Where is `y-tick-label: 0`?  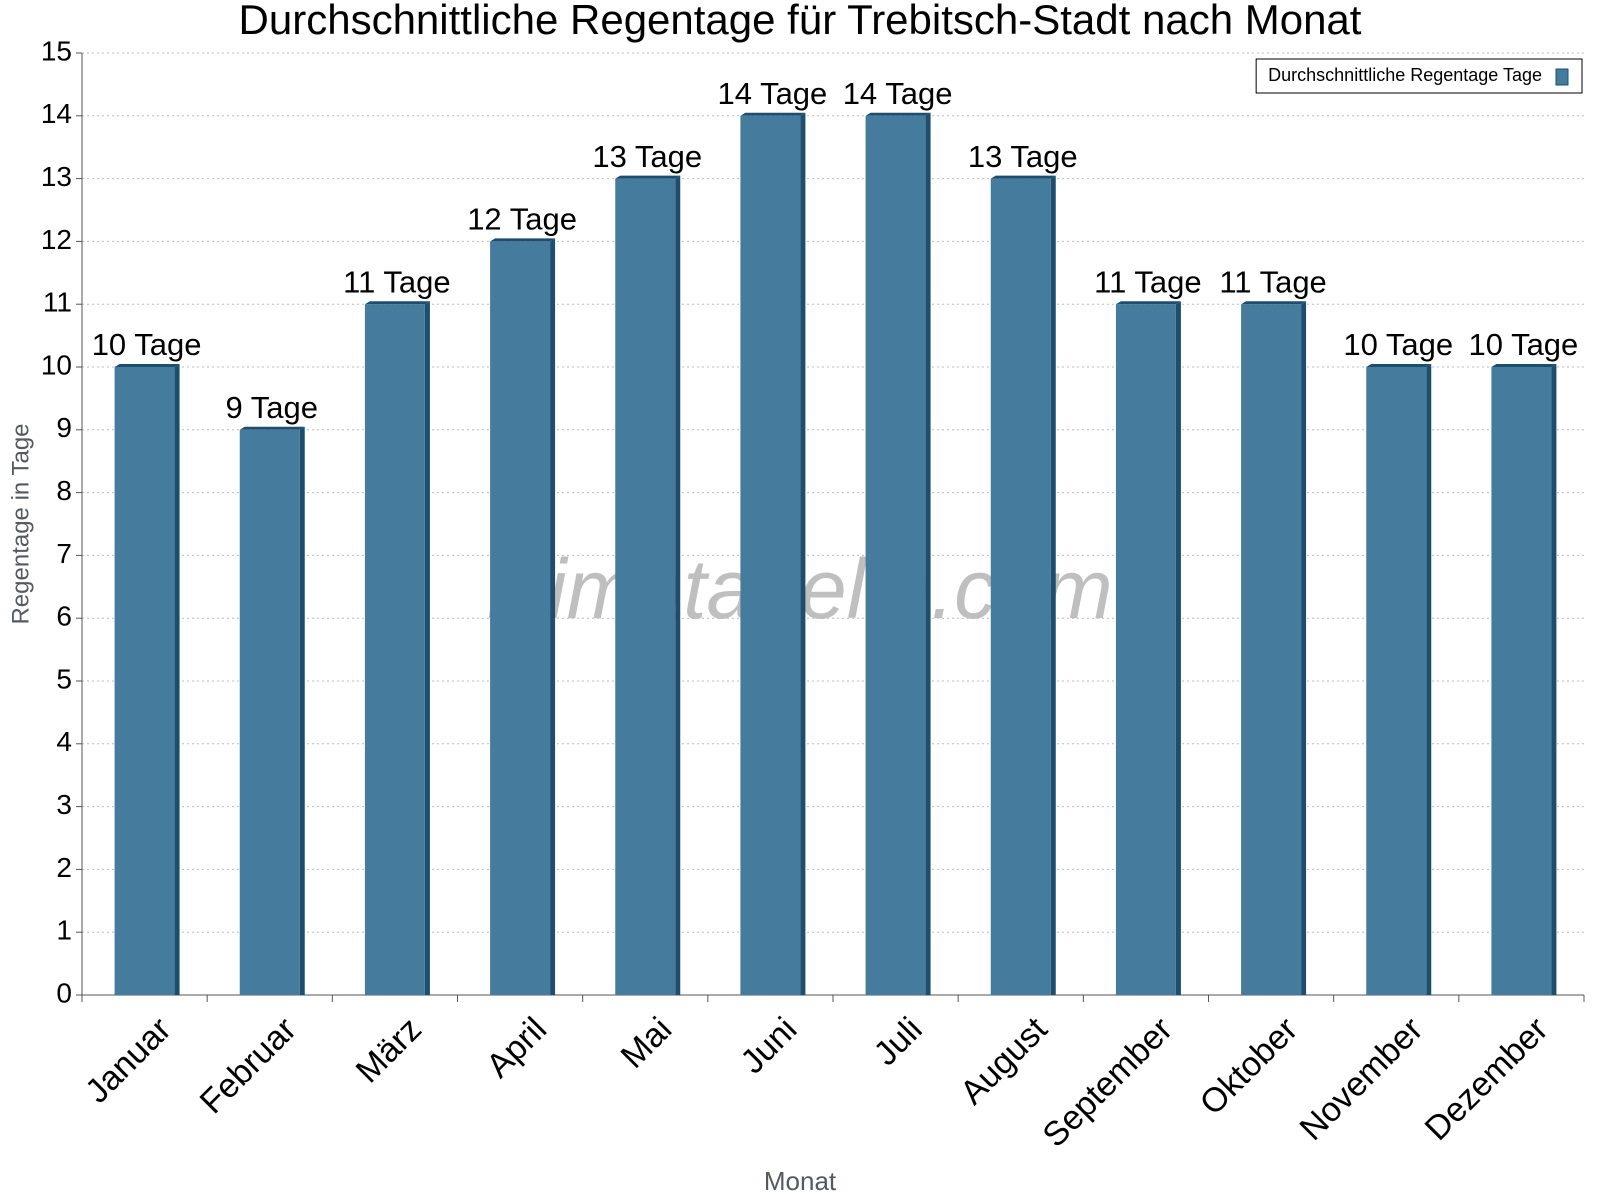 y-tick-label: 0 is located at coordinates (64, 992).